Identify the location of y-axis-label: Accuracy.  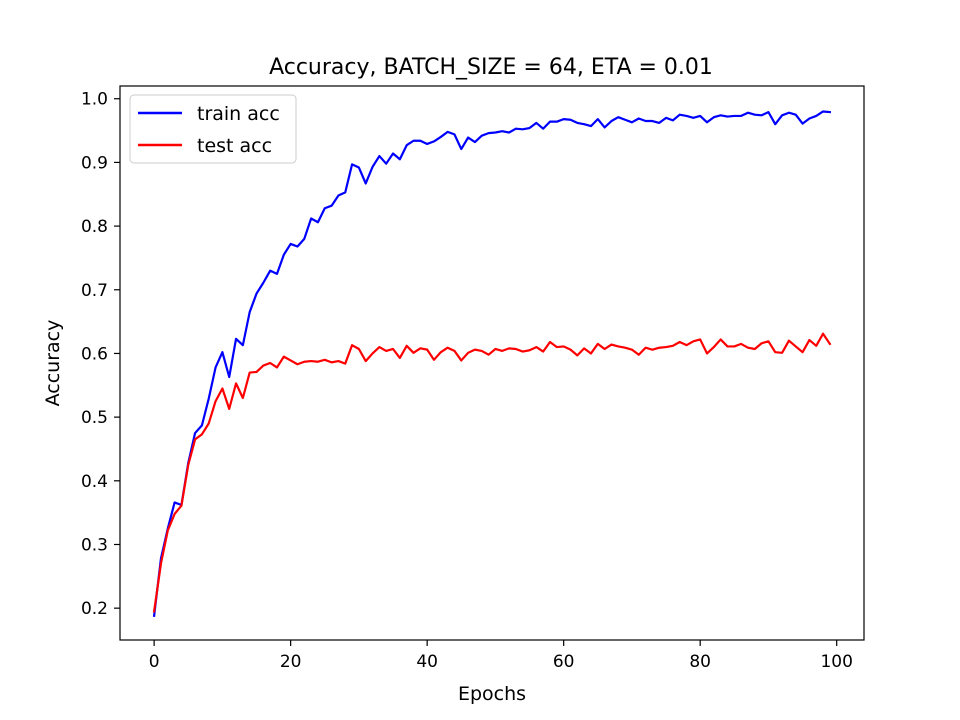
(53, 363).